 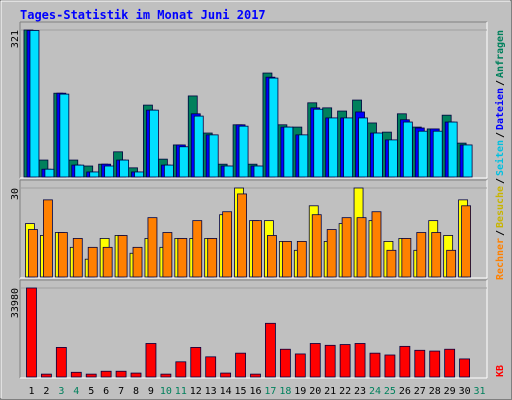 I want to click on x-tick-label: 23, so click(x=360, y=391).